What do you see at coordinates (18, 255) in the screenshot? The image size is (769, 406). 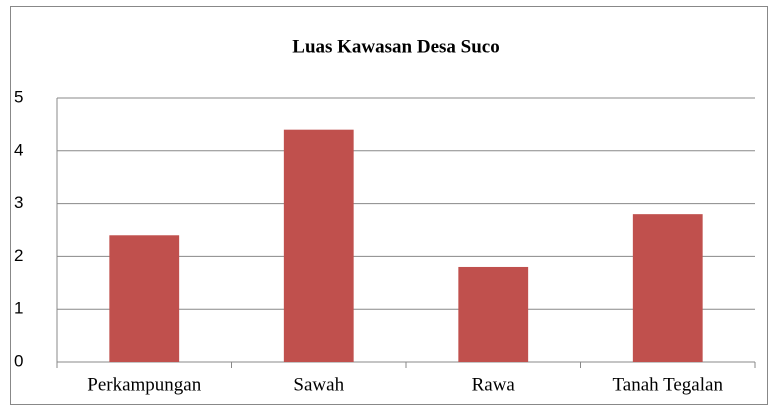 I see `y-tick-label: 2` at bounding box center [18, 255].